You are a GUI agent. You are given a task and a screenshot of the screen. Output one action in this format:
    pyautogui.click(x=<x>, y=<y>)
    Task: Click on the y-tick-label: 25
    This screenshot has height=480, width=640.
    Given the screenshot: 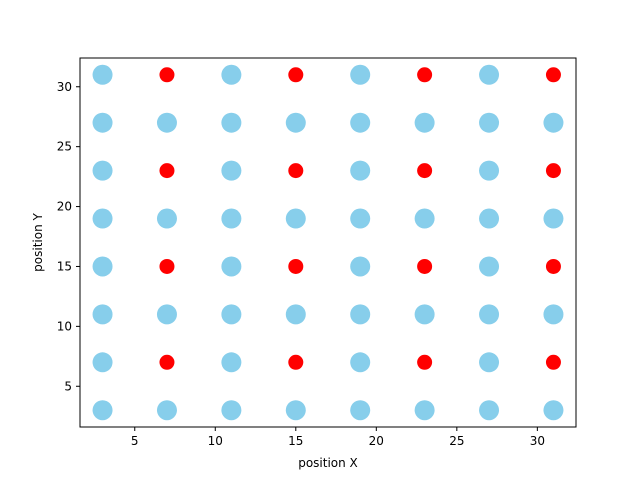 What is the action you would take?
    pyautogui.click(x=64, y=147)
    